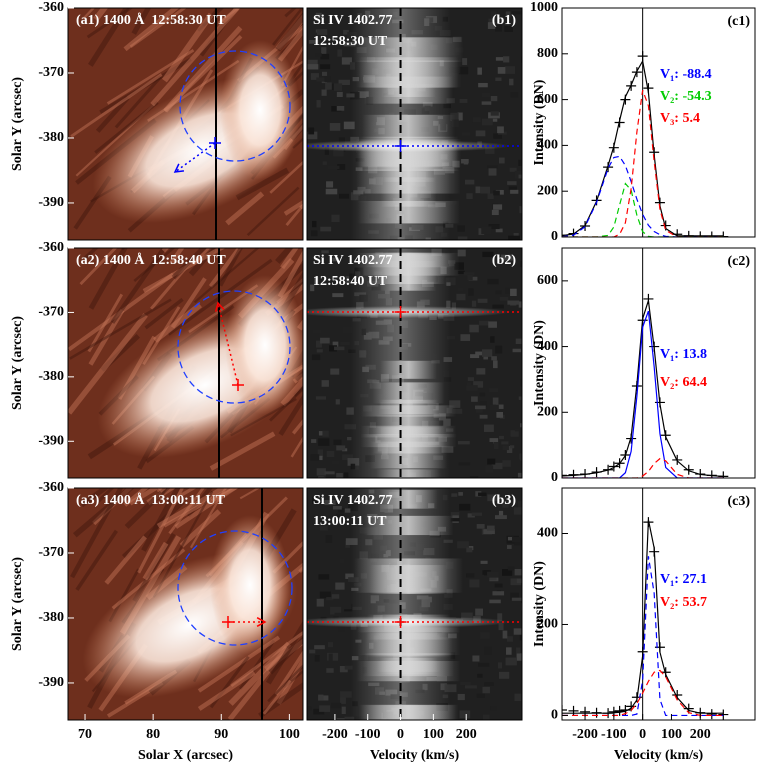 The height and width of the screenshot is (767, 764). Describe the element at coordinates (711, 714) in the screenshot. I see `data-point` at that location.